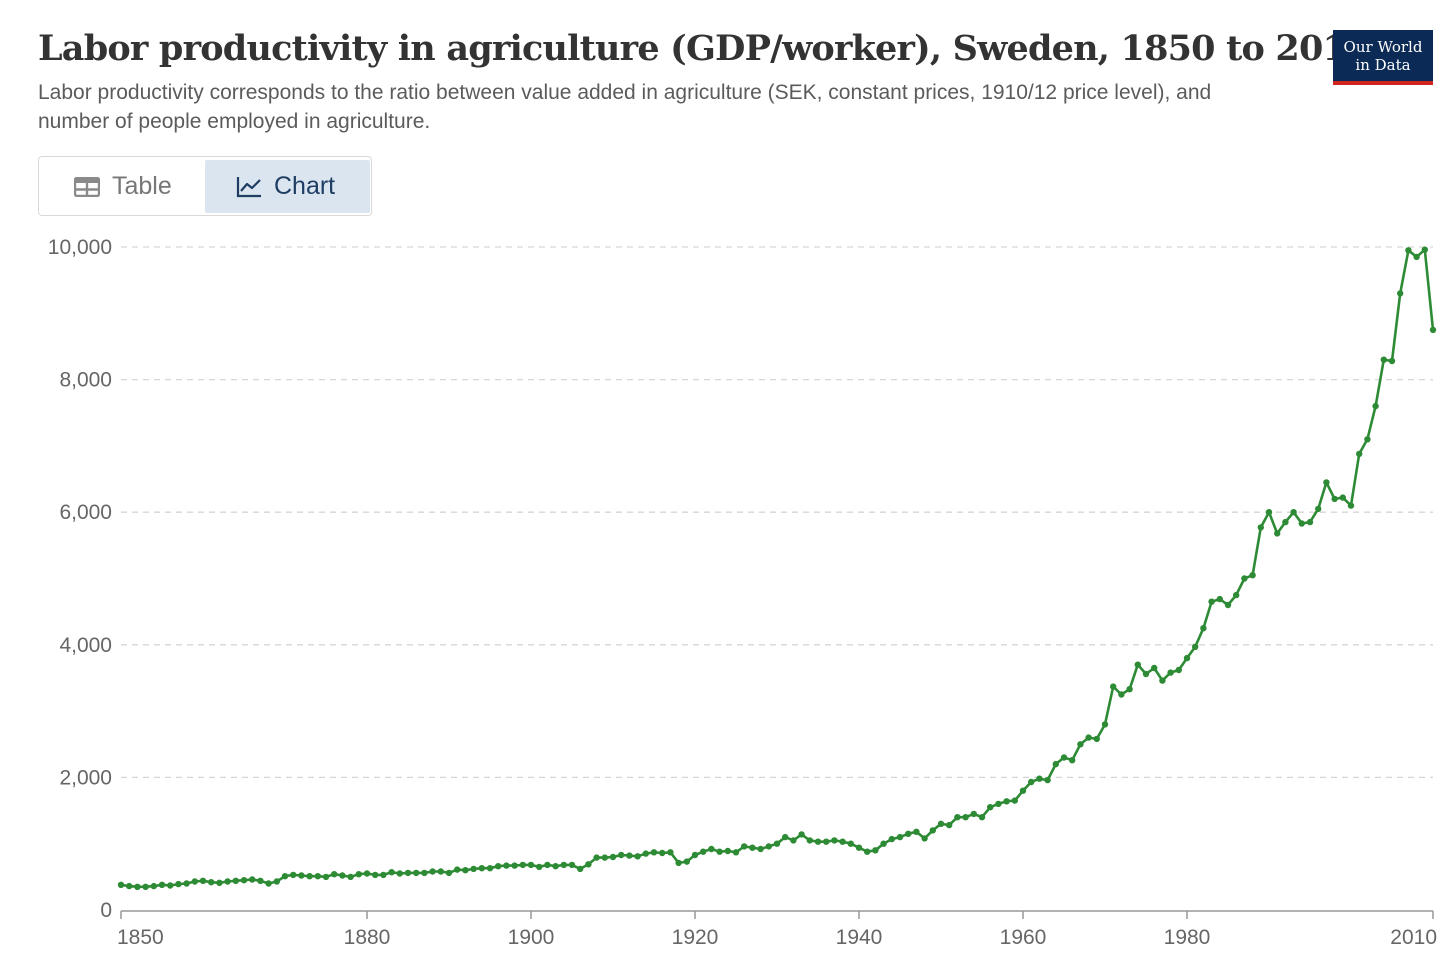 Image resolution: width=1456 pixels, height=963 pixels. Describe the element at coordinates (85, 777) in the screenshot. I see `y-tick-label: 2,000` at that location.